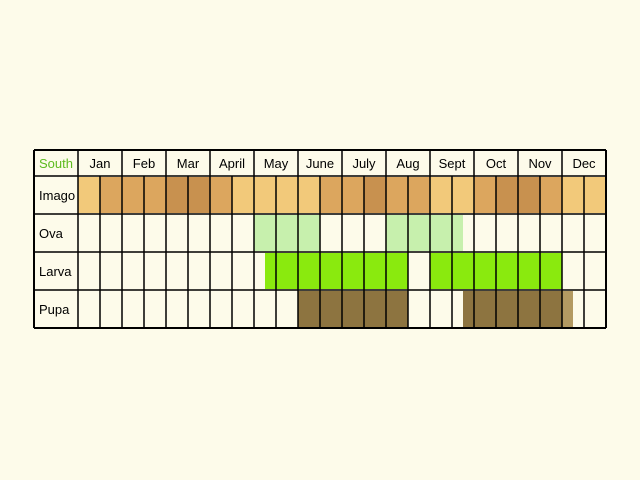 This screenshot has width=640, height=480. I want to click on month-label-jan: Jan, so click(100, 163).